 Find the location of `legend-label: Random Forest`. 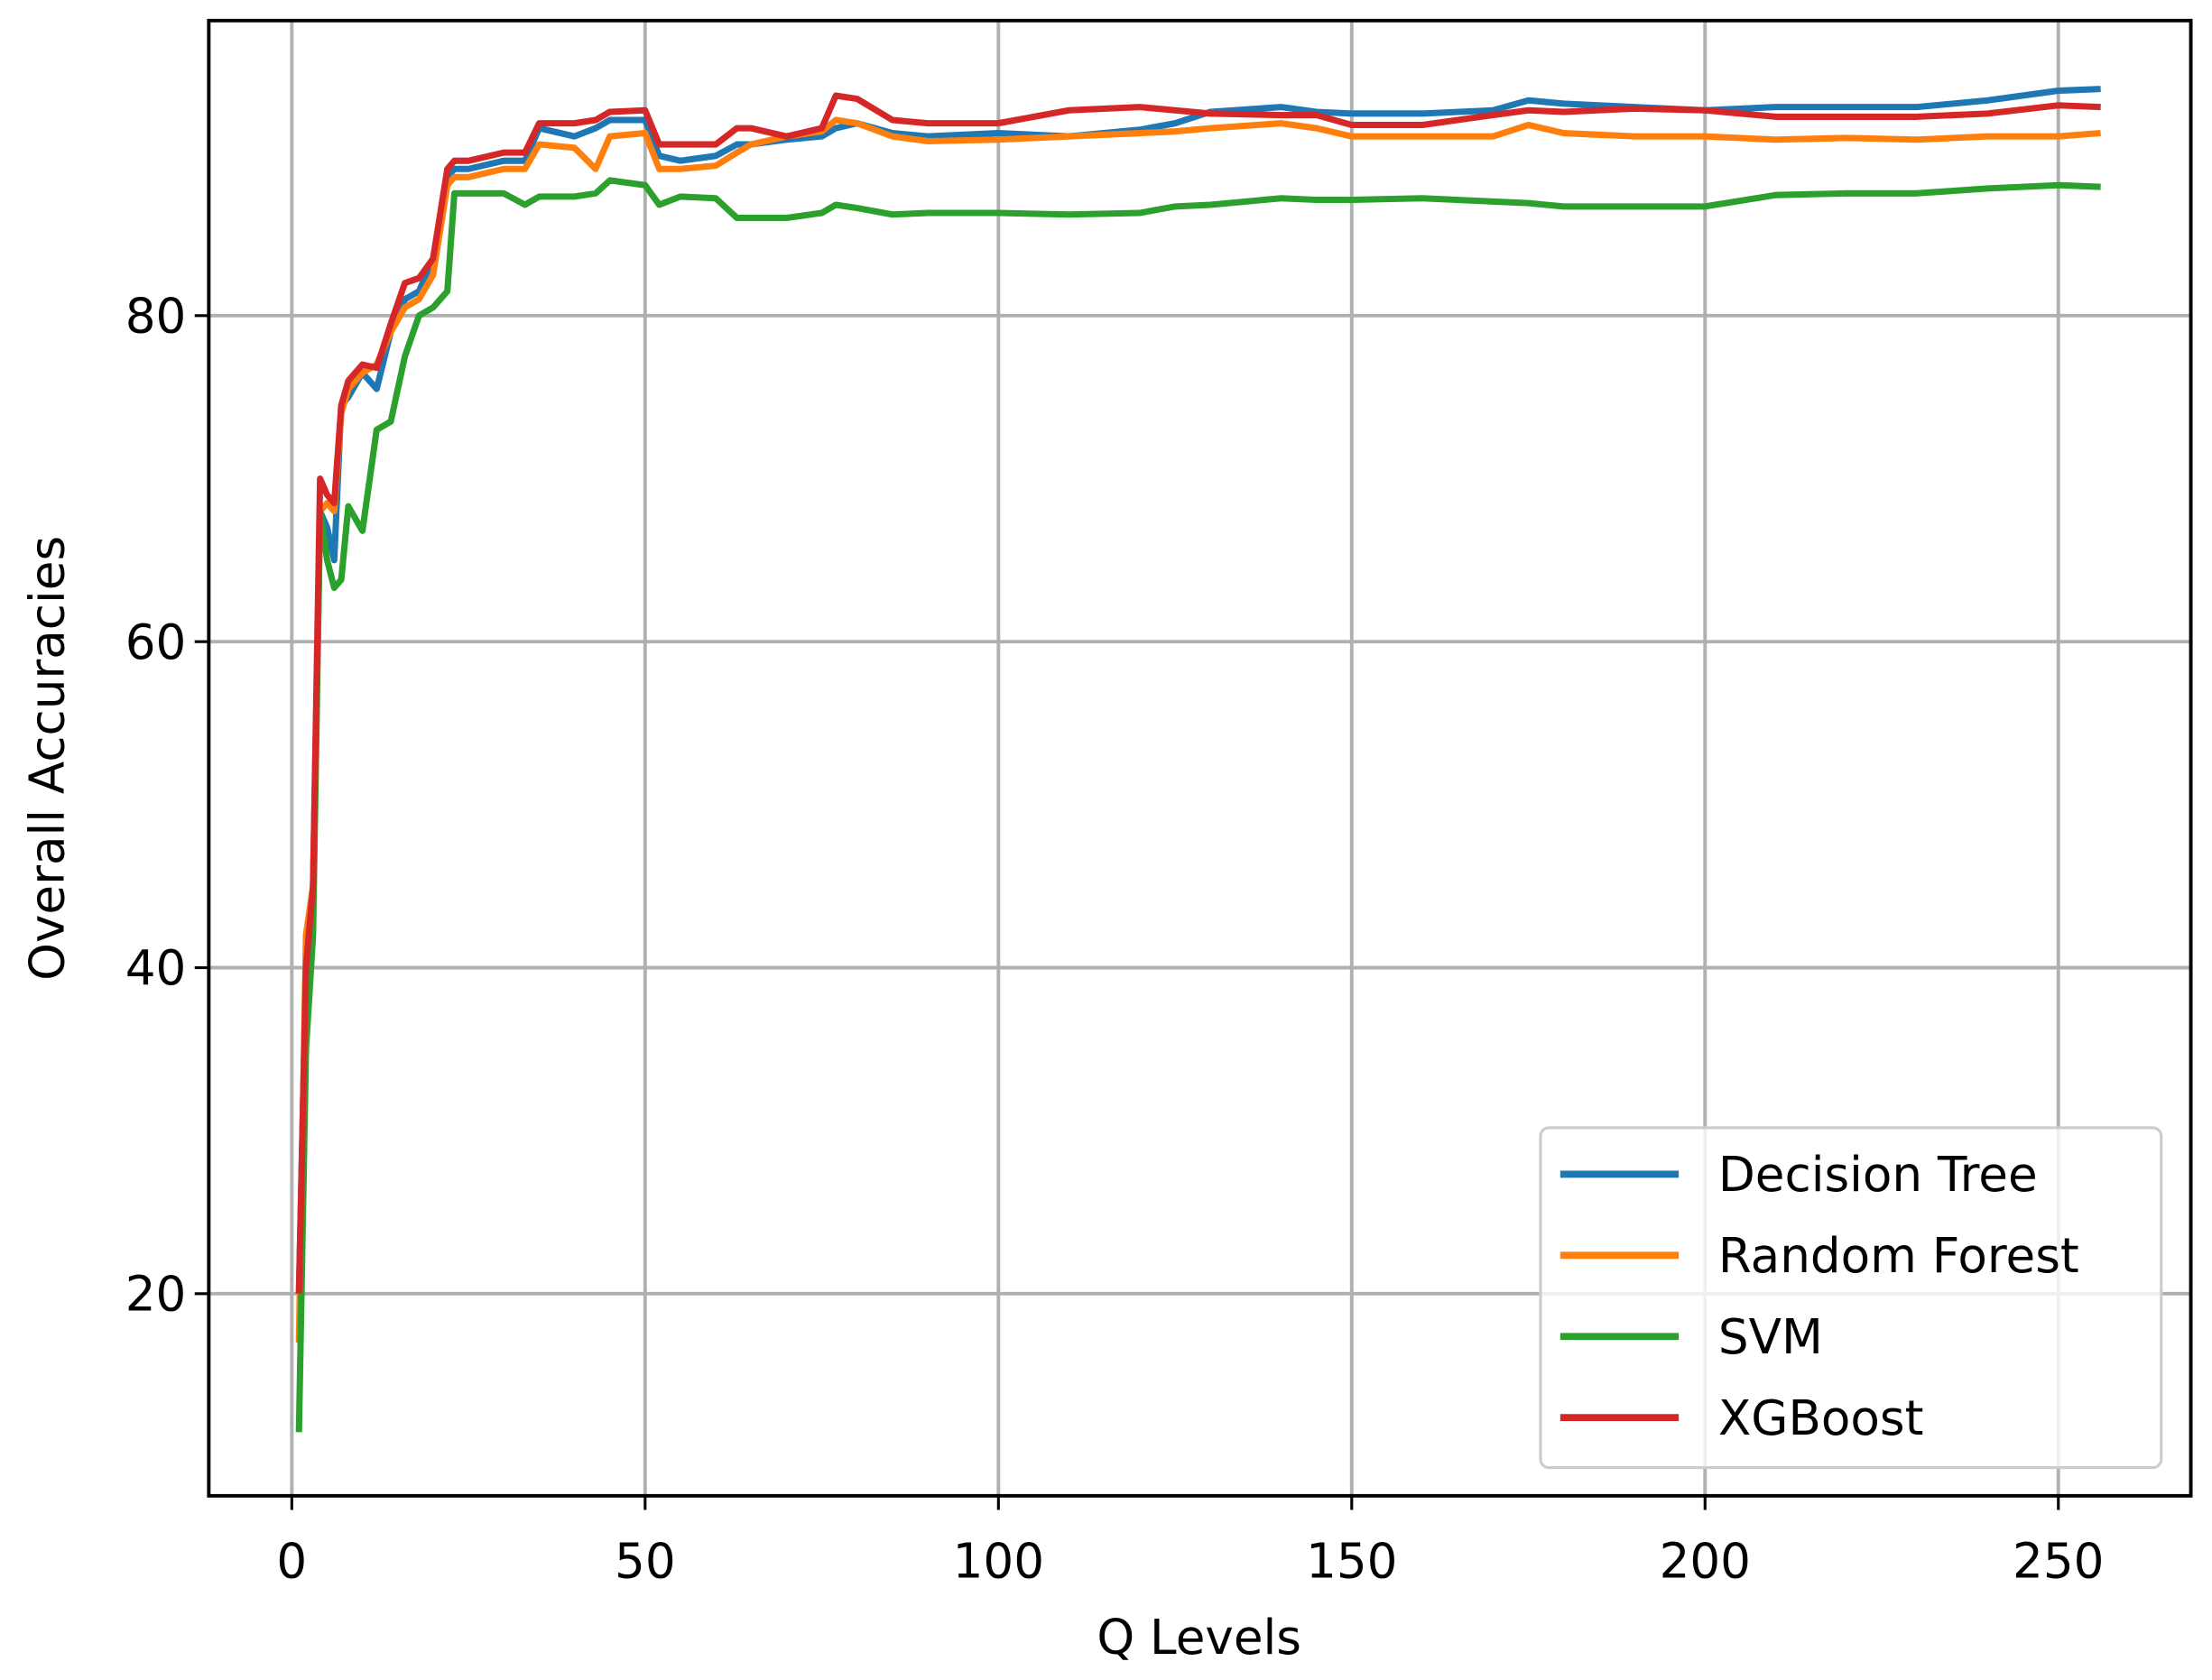

legend-label: Random Forest is located at coordinates (1898, 1256).